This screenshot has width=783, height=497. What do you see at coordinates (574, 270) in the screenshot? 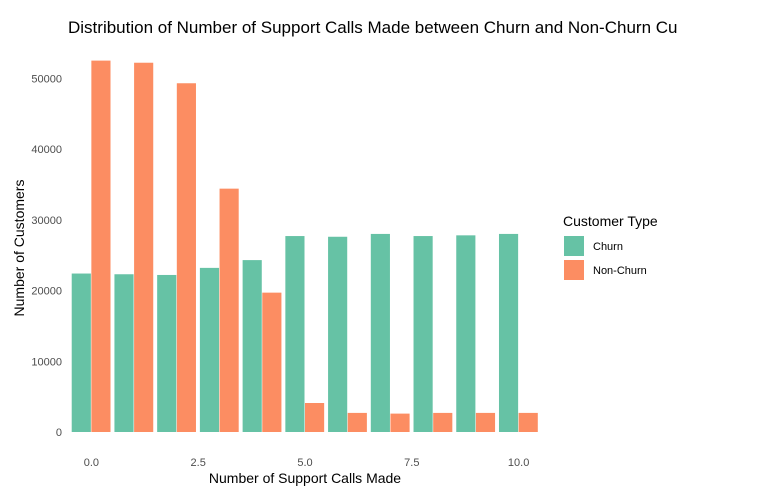
I see `legend-key-non-churn` at bounding box center [574, 270].